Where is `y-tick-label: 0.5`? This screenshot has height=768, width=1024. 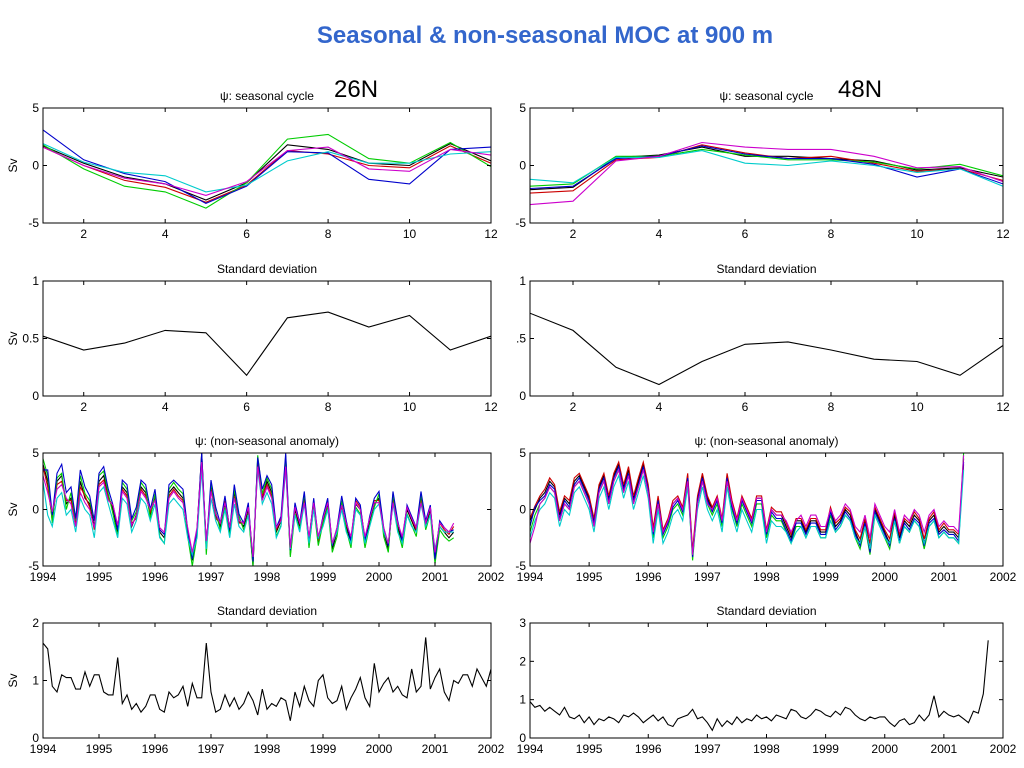
y-tick-label: 0.5 is located at coordinates (30, 339).